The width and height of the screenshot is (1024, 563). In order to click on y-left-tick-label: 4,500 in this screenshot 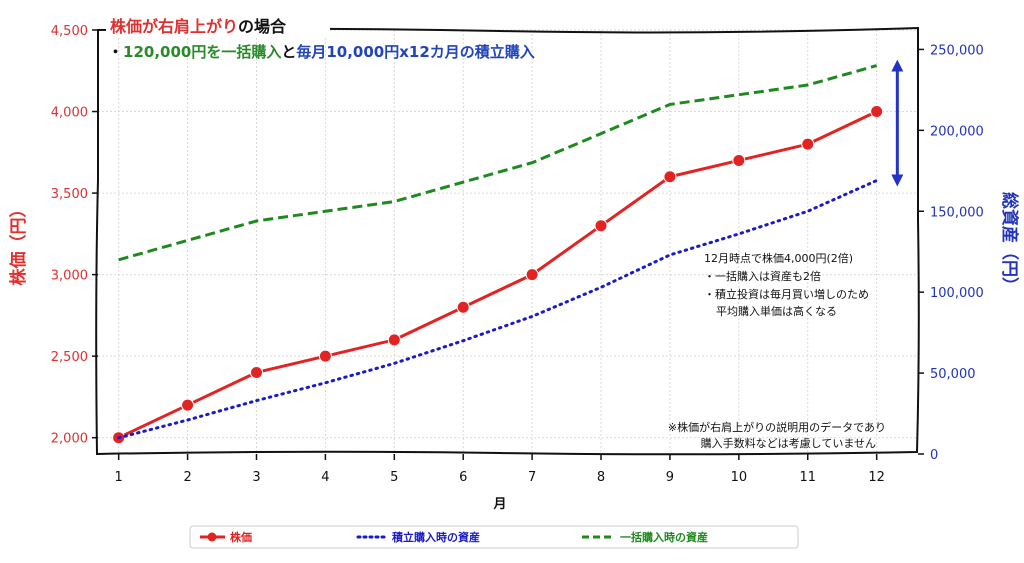, I will do `click(69, 31)`.